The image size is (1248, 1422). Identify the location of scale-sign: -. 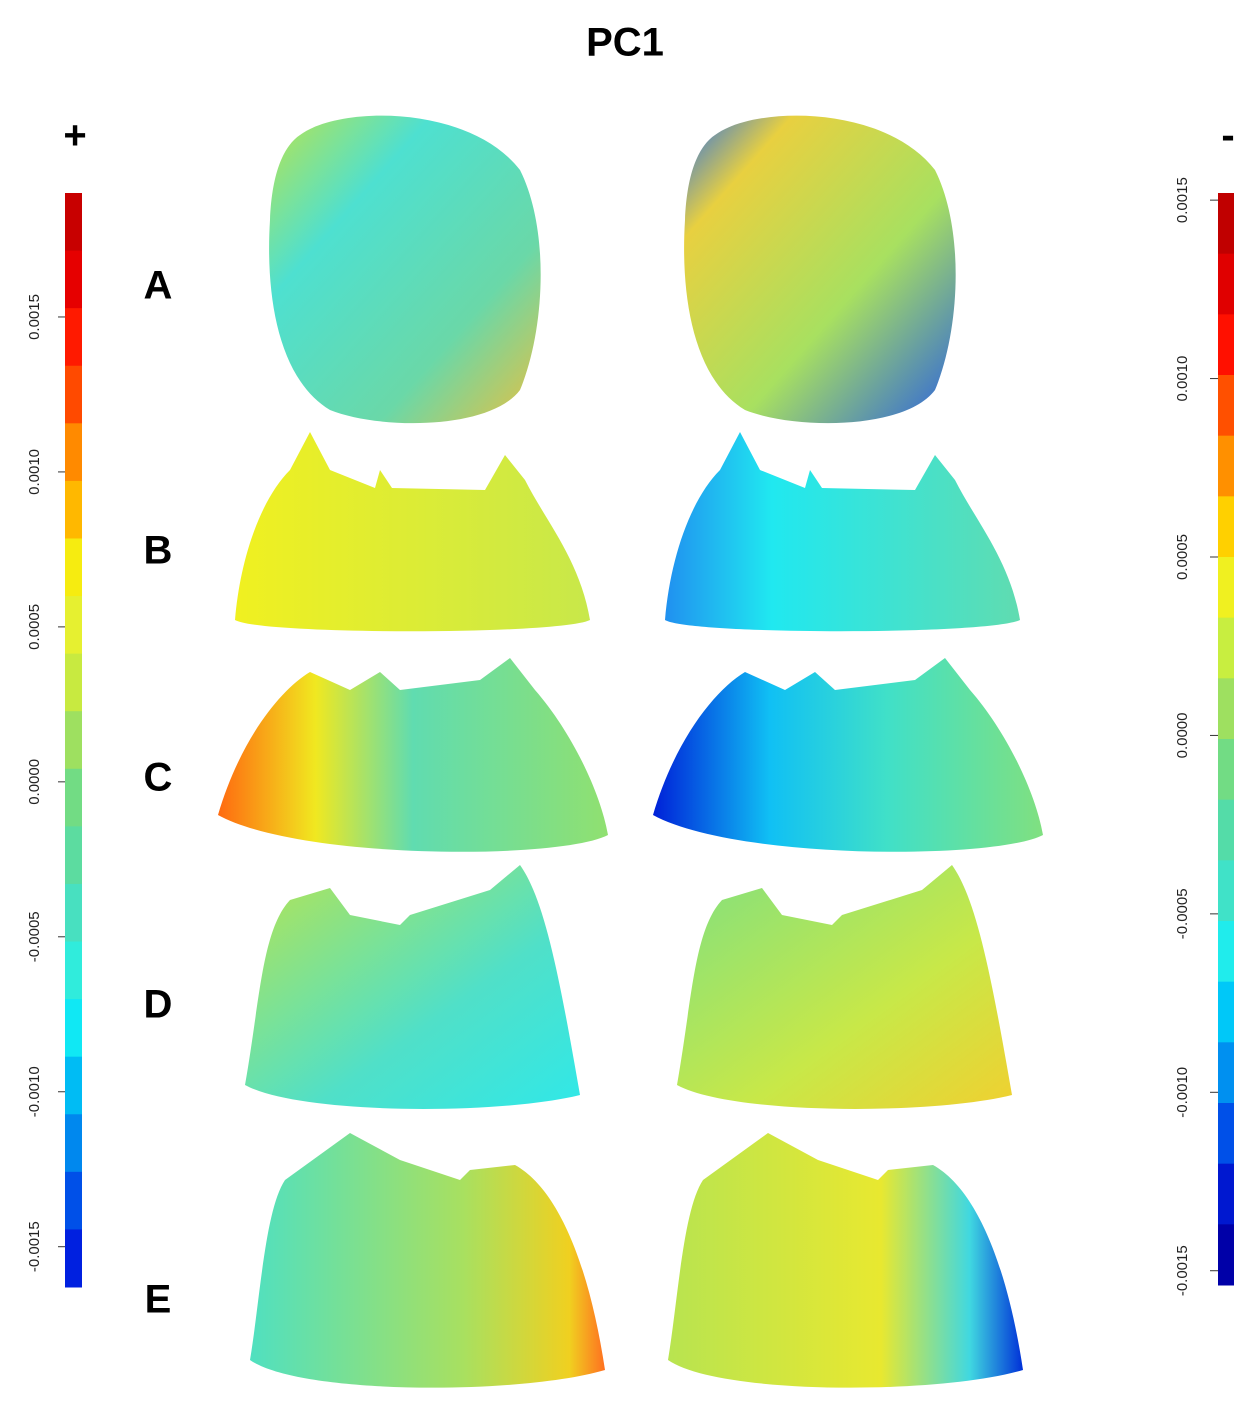
(1227, 136).